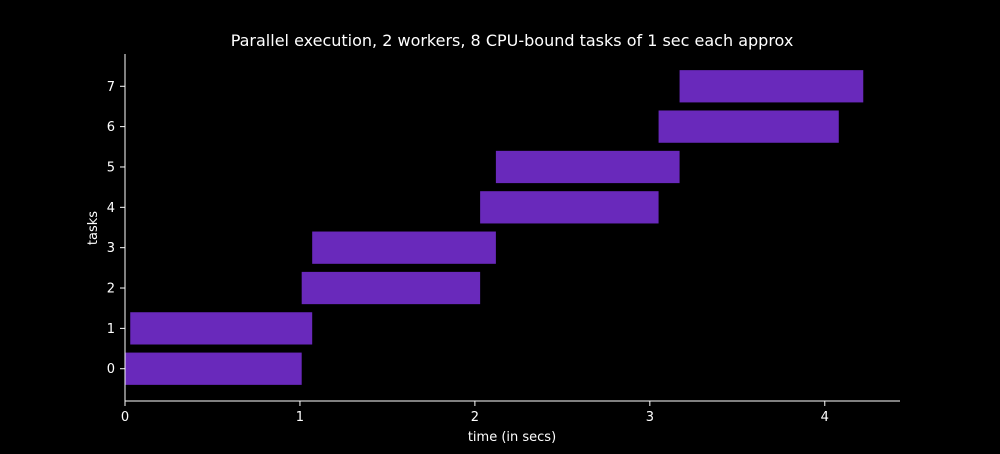 The image size is (1000, 454). What do you see at coordinates (650, 417) in the screenshot?
I see `x-tick-label: 3` at bounding box center [650, 417].